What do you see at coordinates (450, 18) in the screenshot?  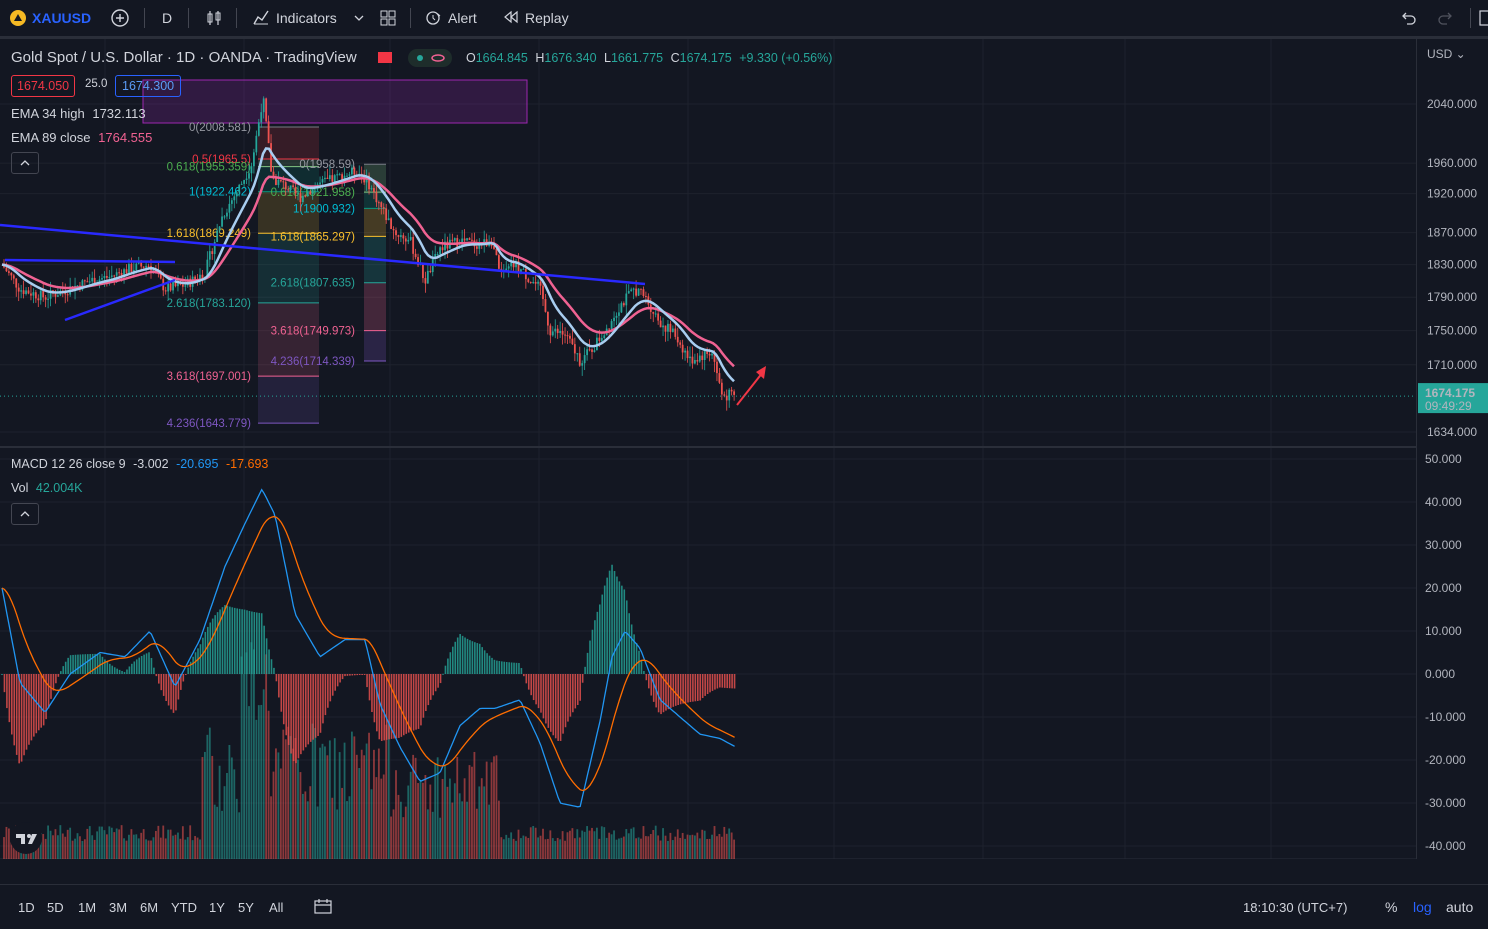 I see `alert-button: Alert` at bounding box center [450, 18].